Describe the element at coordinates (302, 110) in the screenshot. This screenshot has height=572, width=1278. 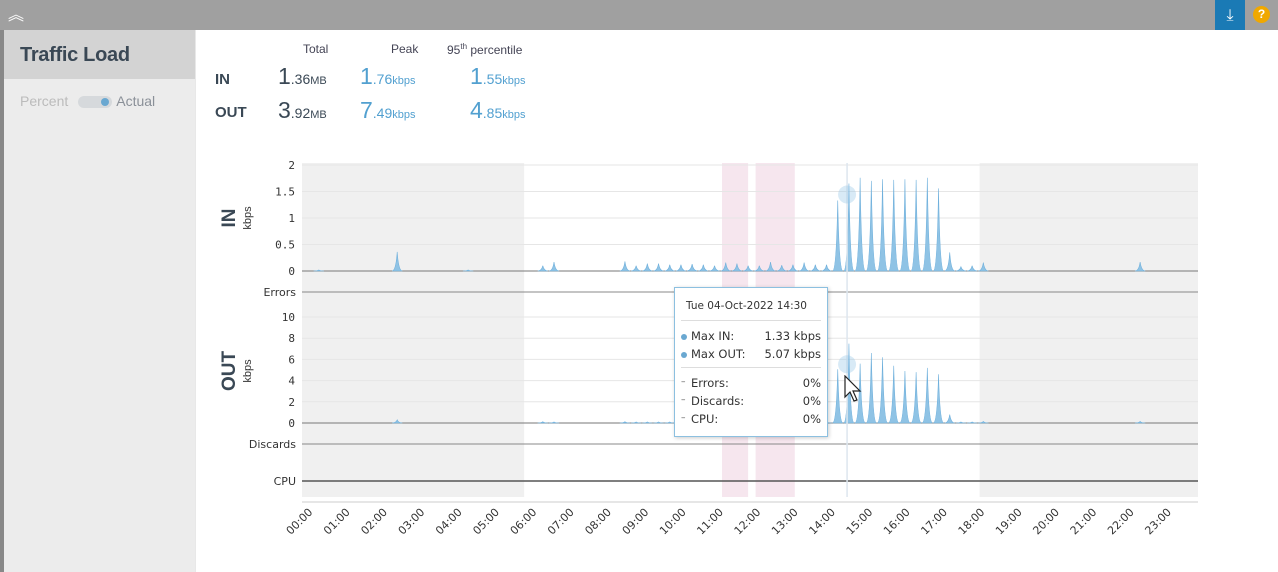
I see `out-total: 3.92MB` at that location.